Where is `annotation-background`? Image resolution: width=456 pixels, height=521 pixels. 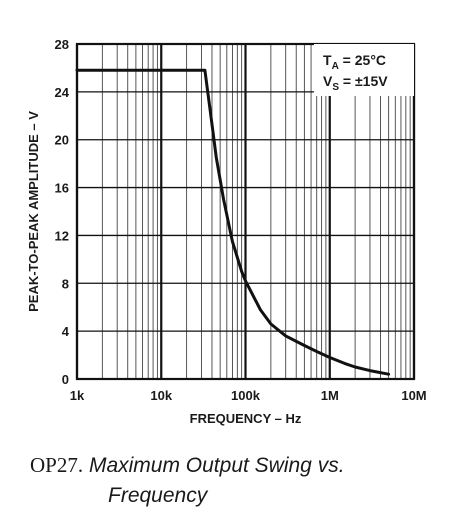 annotation-background is located at coordinates (364, 70).